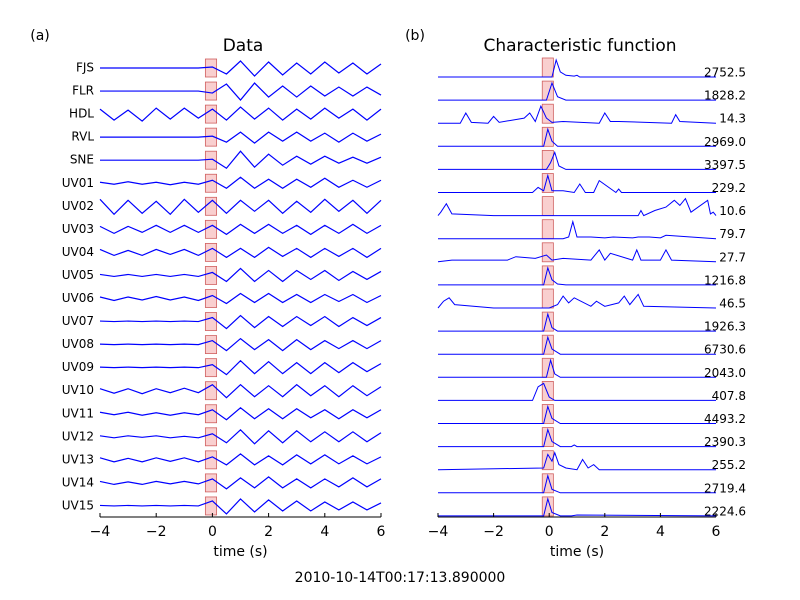 This screenshot has width=800, height=600. I want to click on trace-name: UV04, so click(78, 252).